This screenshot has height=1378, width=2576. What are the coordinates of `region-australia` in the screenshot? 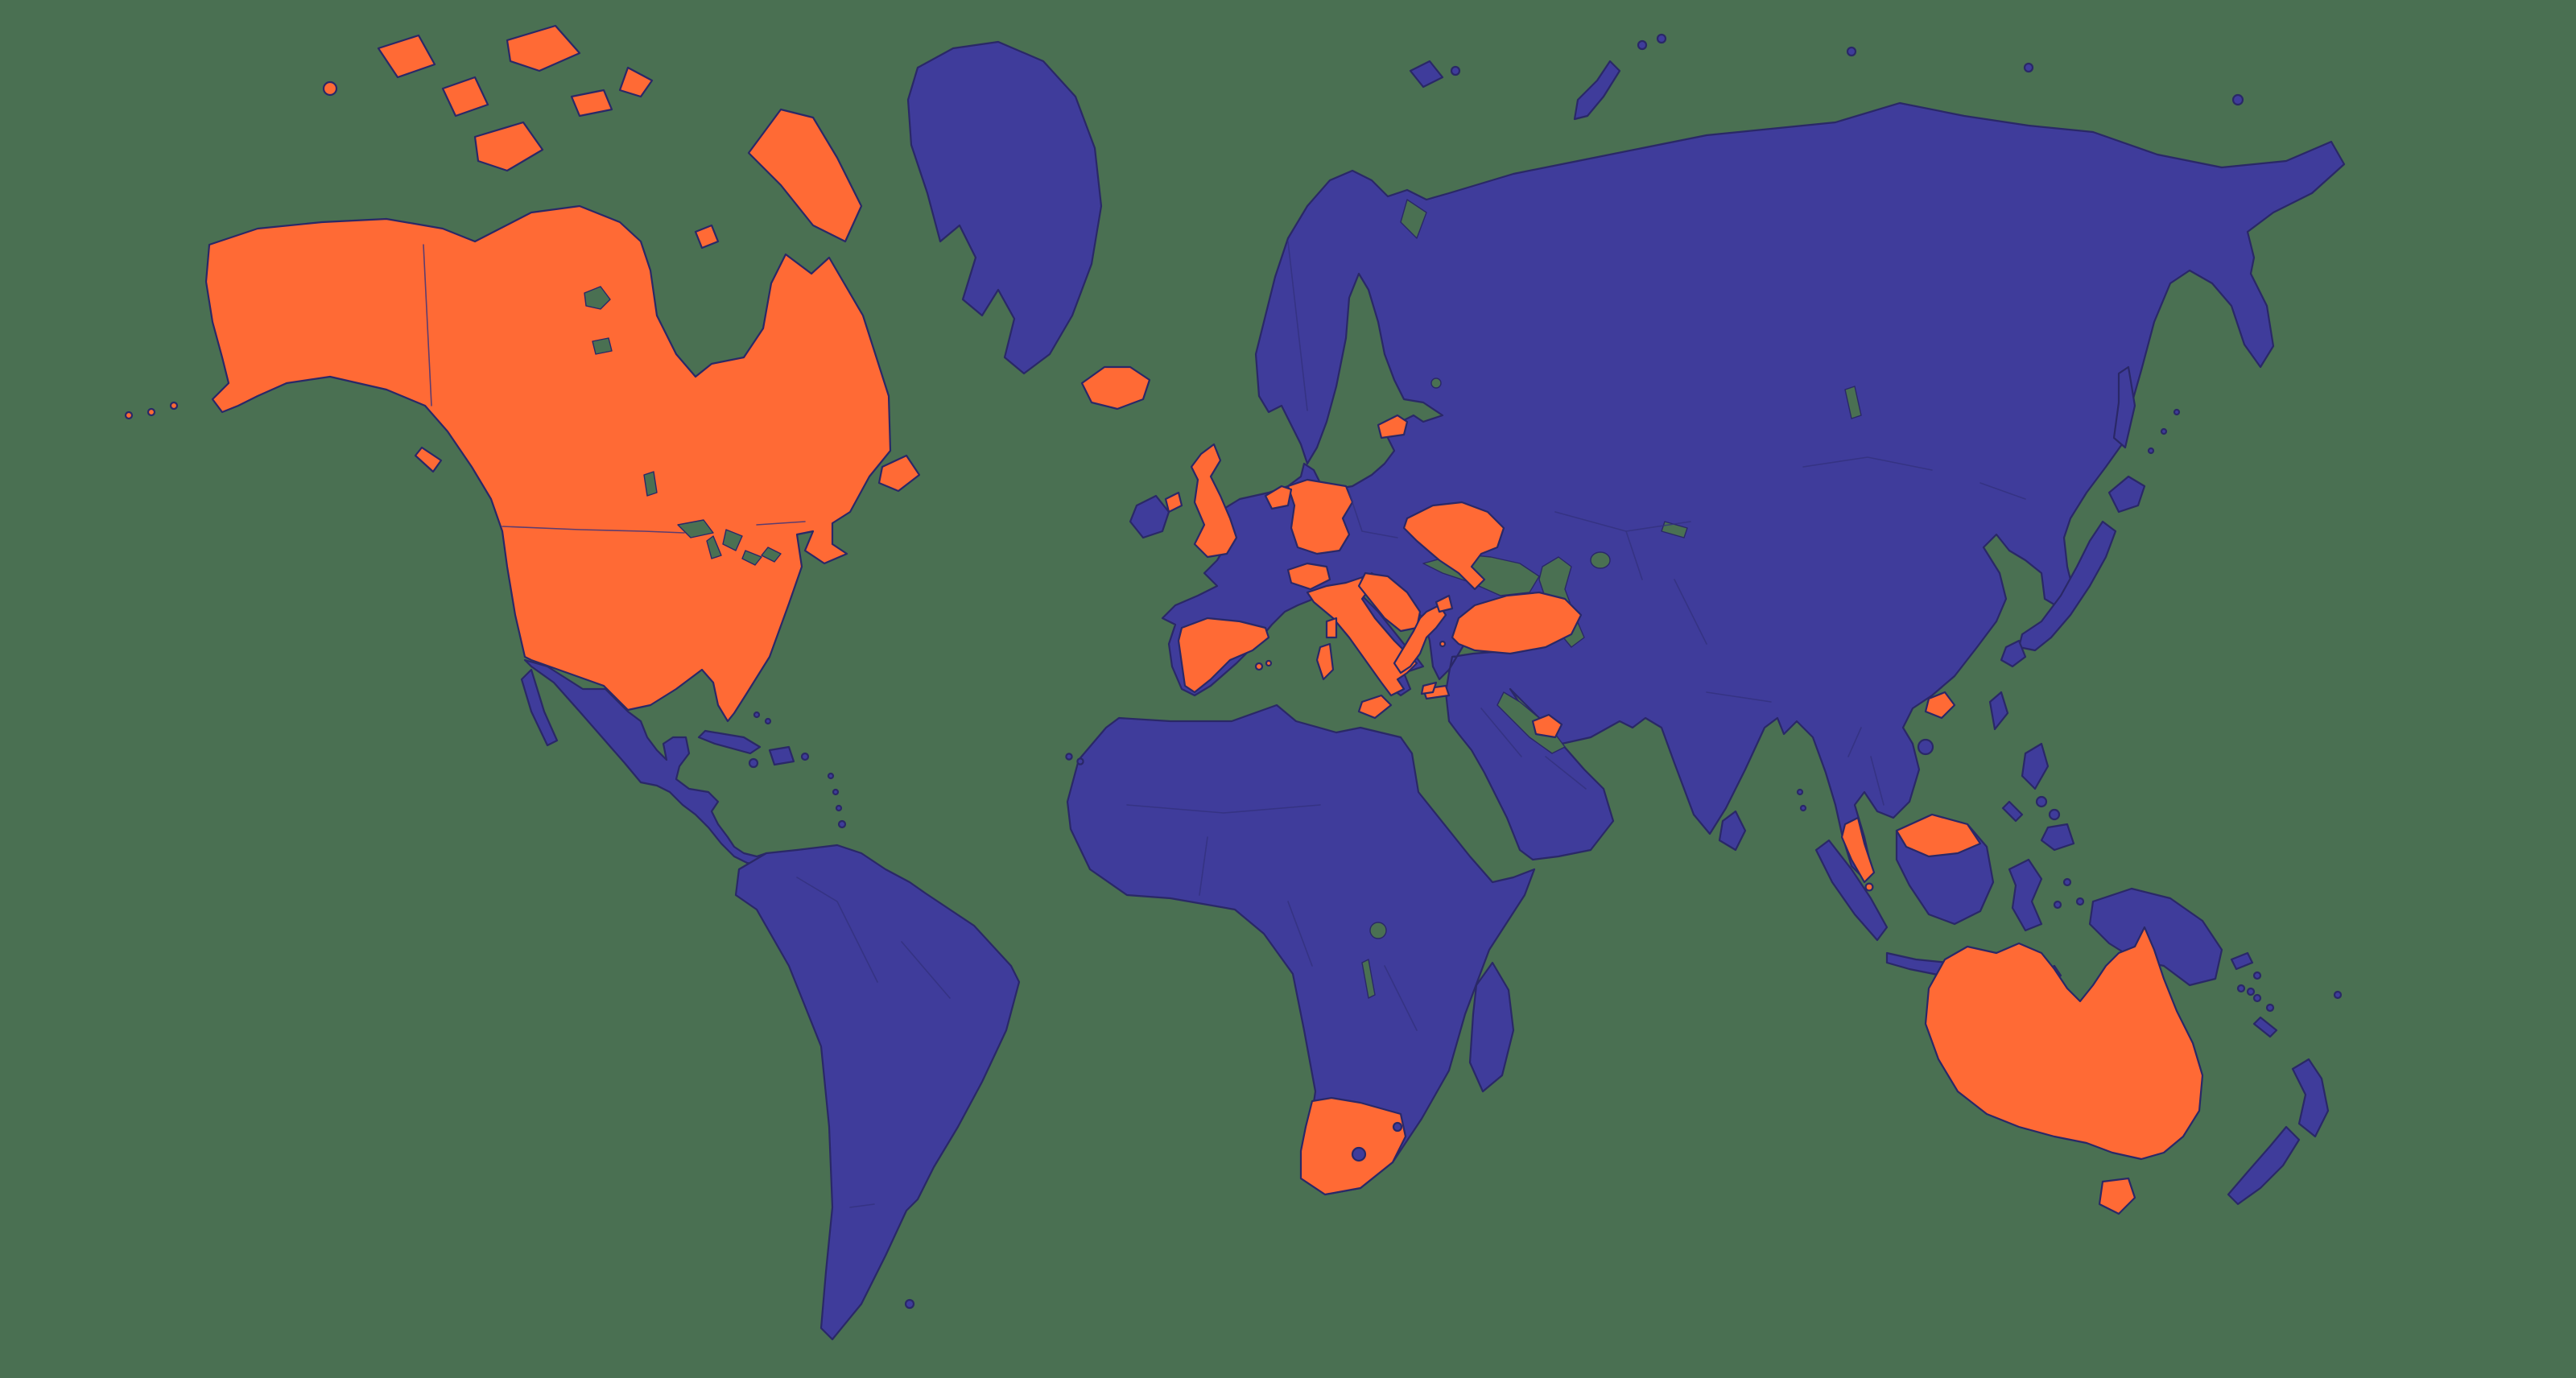 It's located at (2064, 1044).